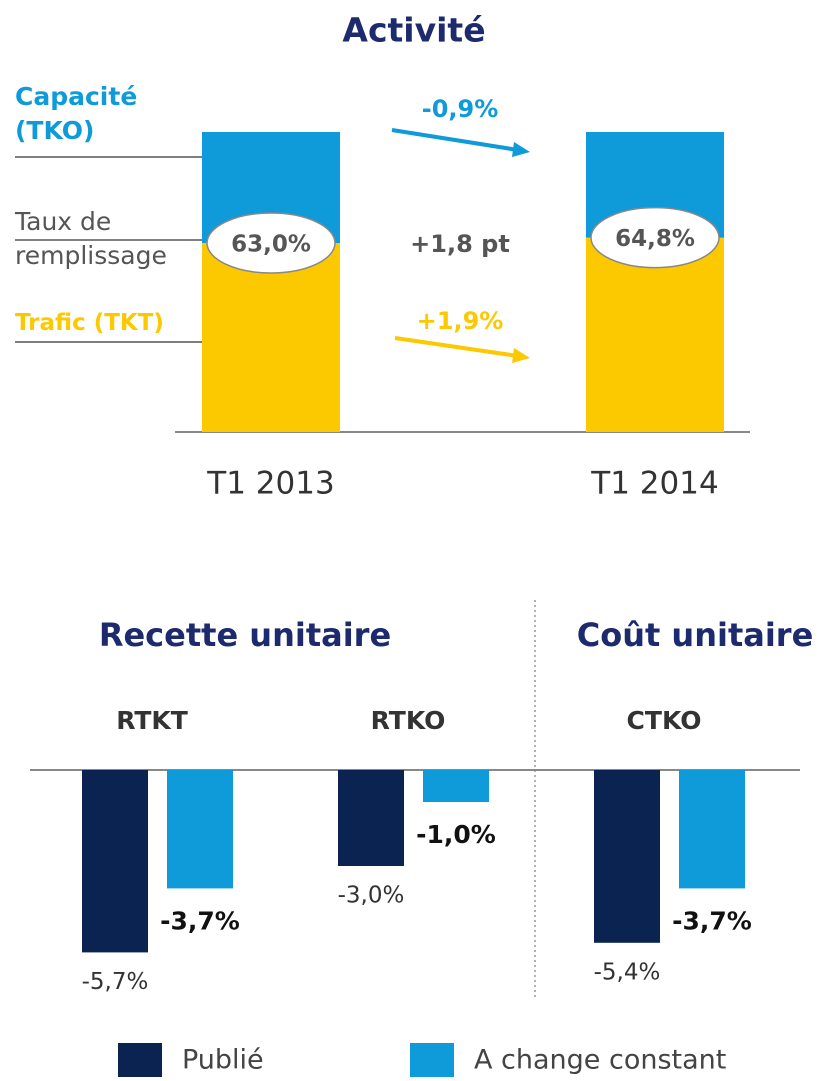 Image resolution: width=828 pixels, height=1081 pixels. I want to click on category-label: CTKO, so click(664, 720).